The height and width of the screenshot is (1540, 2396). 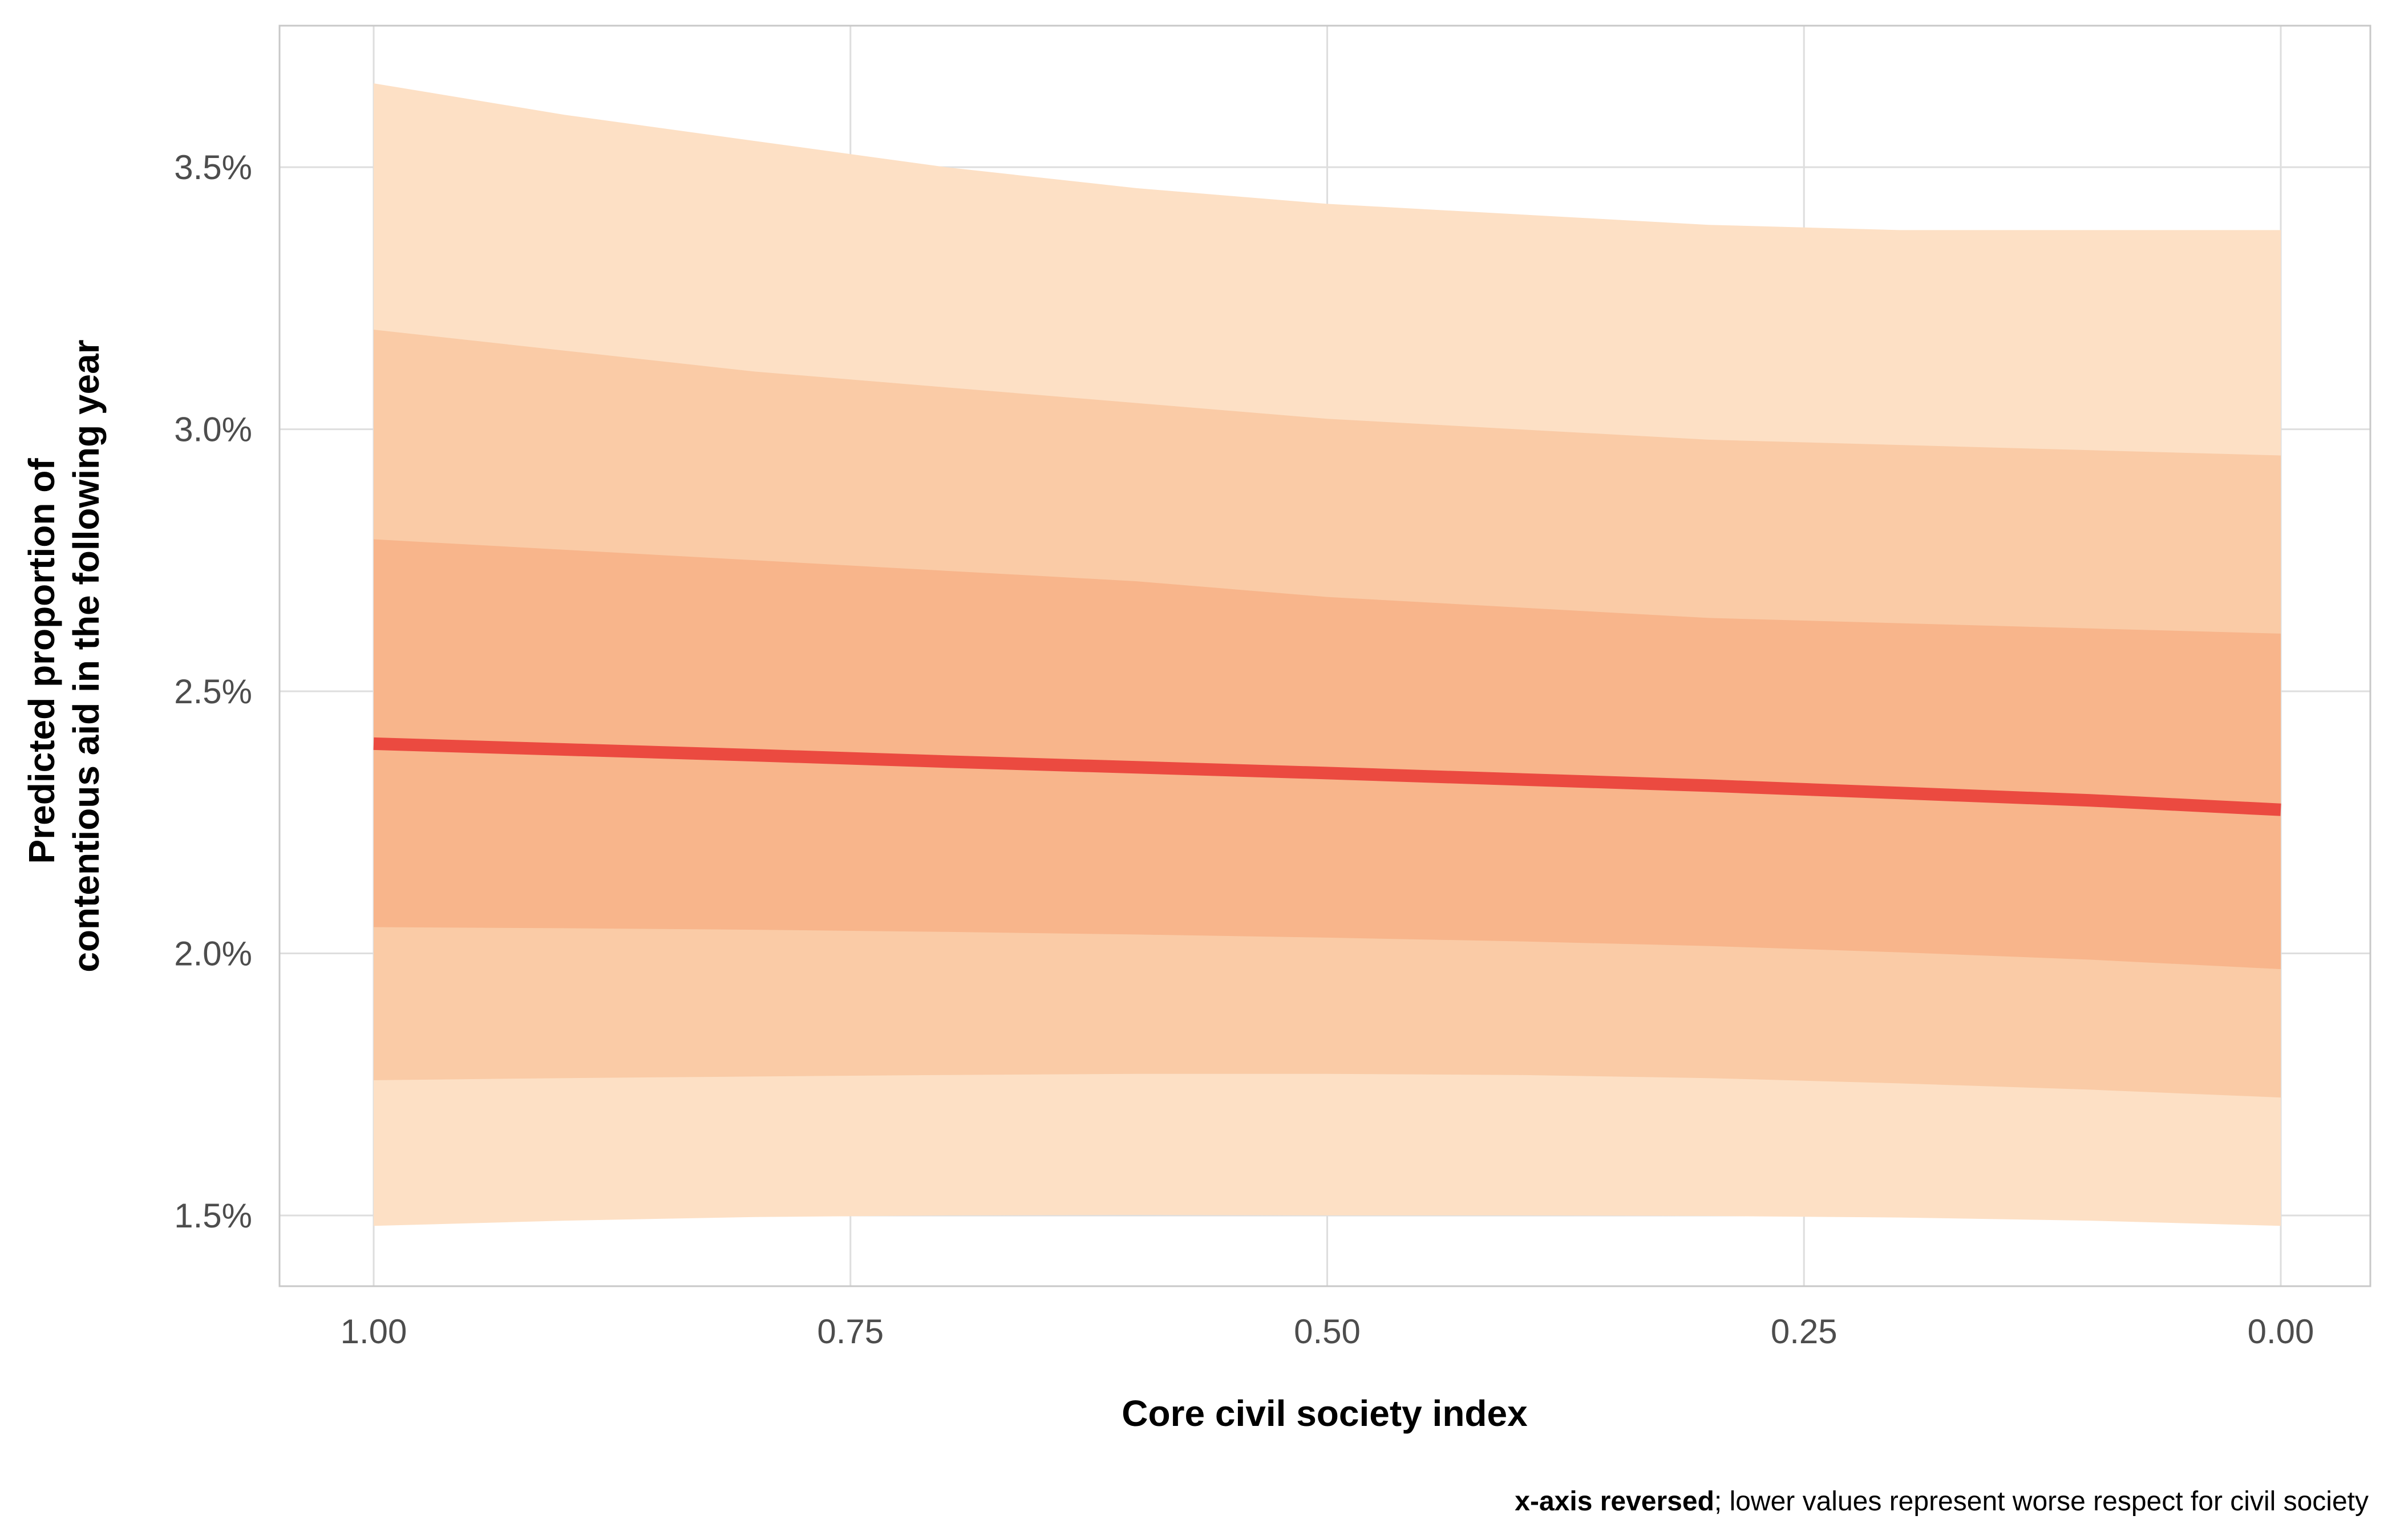 What do you see at coordinates (41, 661) in the screenshot?
I see `y-axis-title-line-1: Predicted proportion of` at bounding box center [41, 661].